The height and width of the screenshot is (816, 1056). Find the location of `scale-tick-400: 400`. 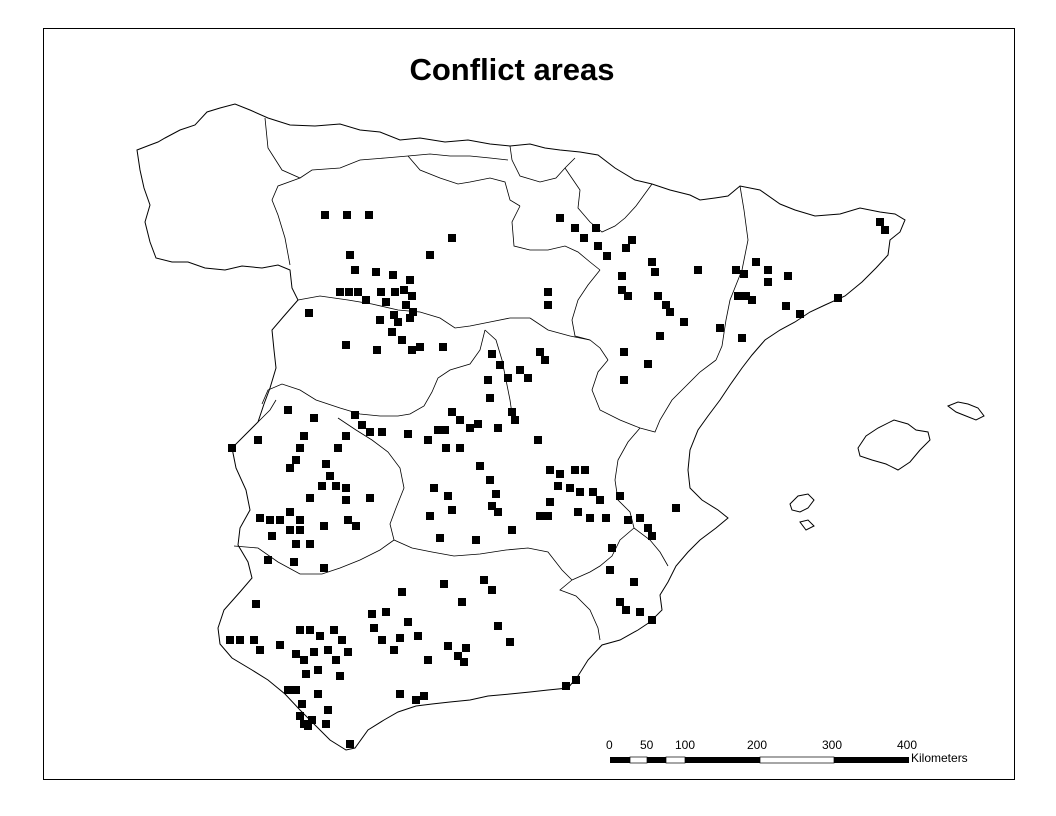

scale-tick-400: 400 is located at coordinates (907, 745).